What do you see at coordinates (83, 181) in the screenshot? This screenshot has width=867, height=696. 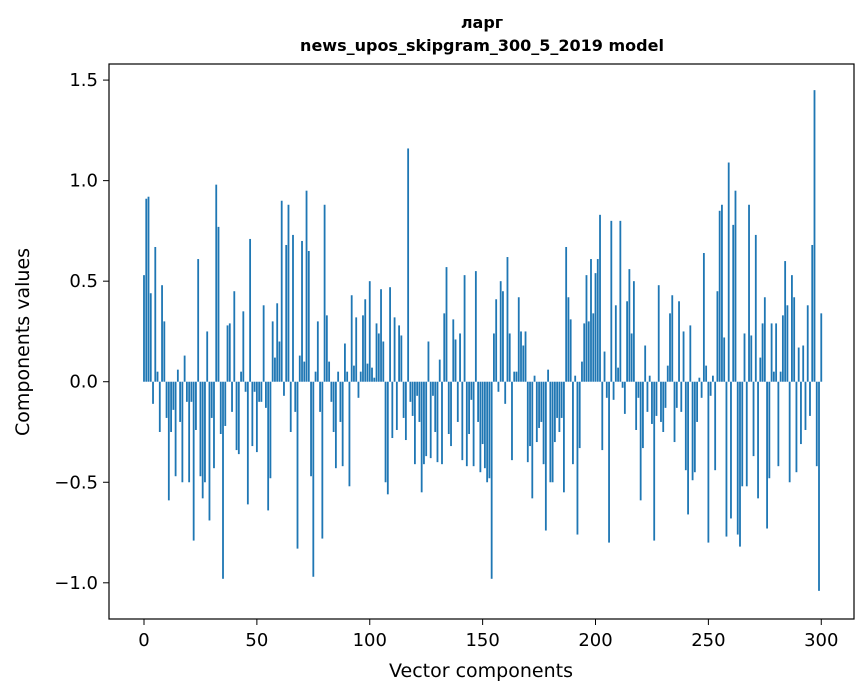 I see `y-tick-label: 1.0` at bounding box center [83, 181].